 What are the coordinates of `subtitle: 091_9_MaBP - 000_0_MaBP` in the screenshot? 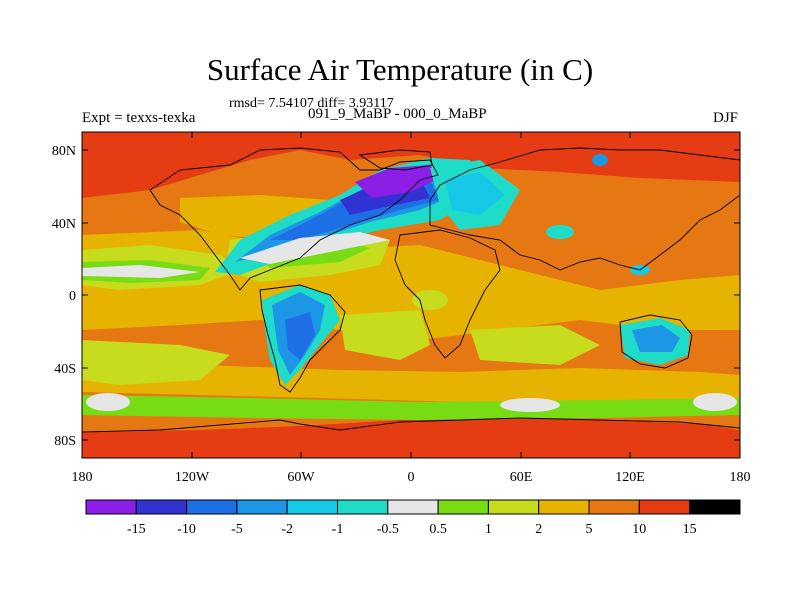 It's located at (397, 114).